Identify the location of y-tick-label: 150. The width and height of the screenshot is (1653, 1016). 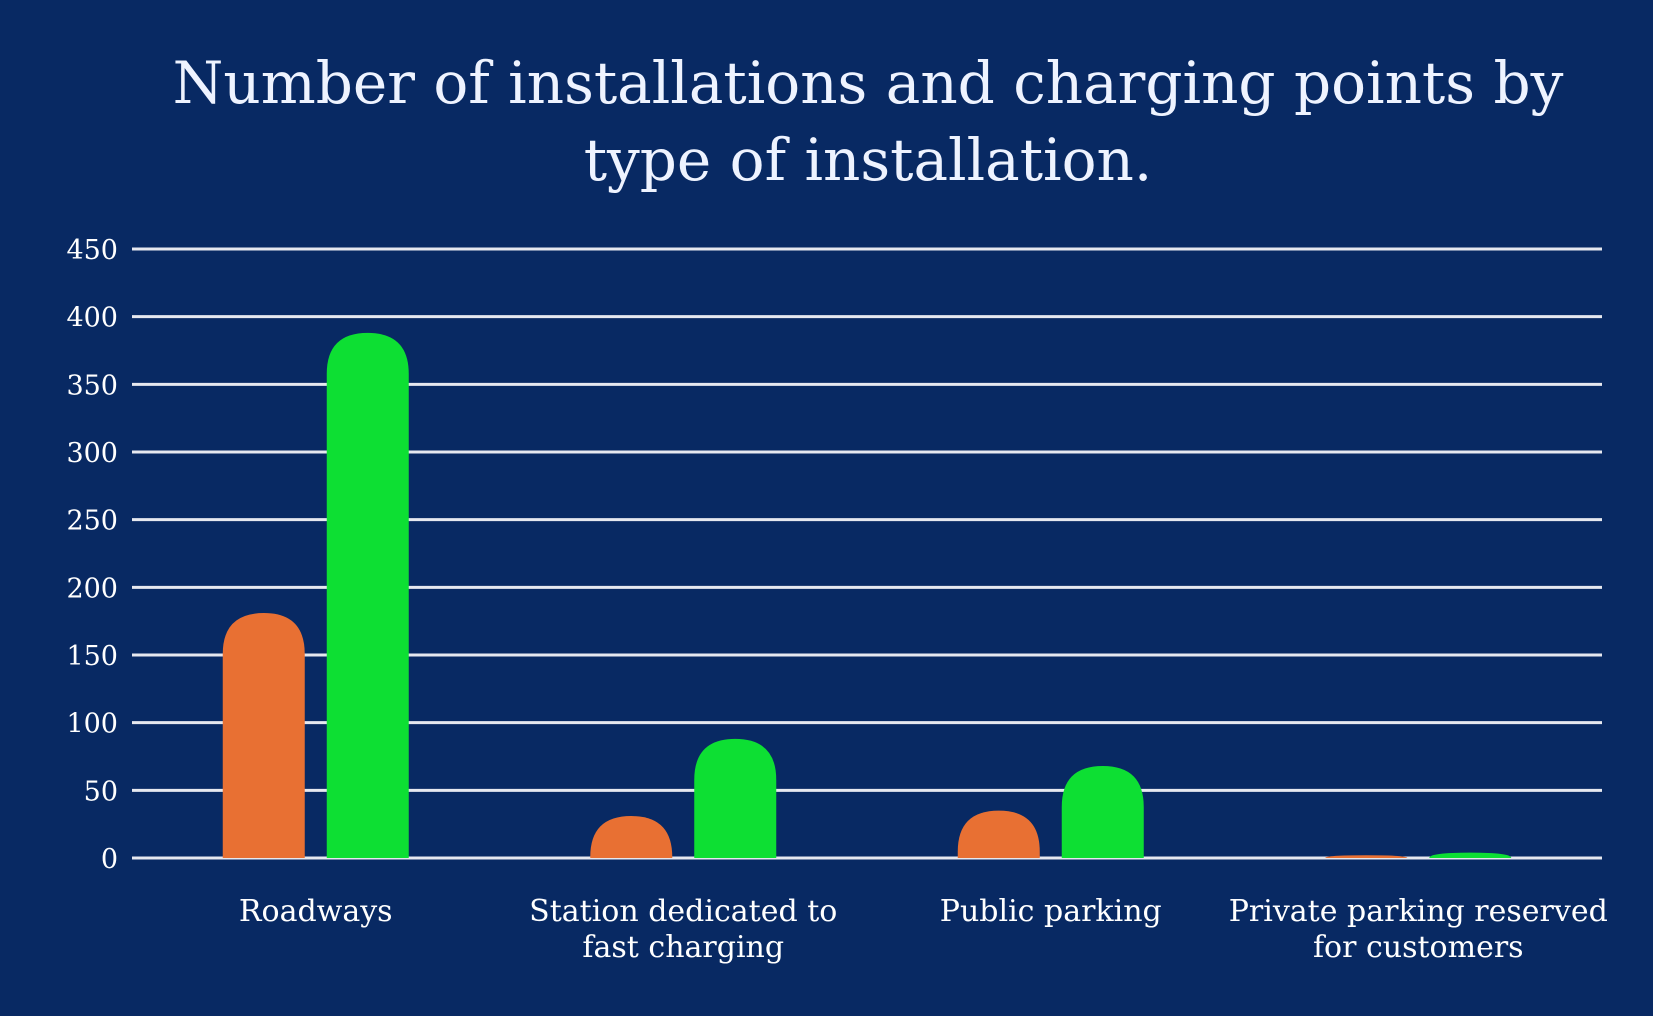
(92, 656).